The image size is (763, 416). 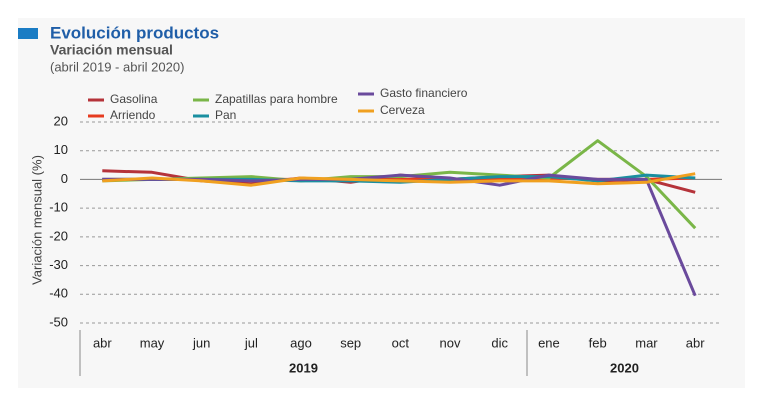 What do you see at coordinates (152, 342) in the screenshot?
I see `x-tick-label: may` at bounding box center [152, 342].